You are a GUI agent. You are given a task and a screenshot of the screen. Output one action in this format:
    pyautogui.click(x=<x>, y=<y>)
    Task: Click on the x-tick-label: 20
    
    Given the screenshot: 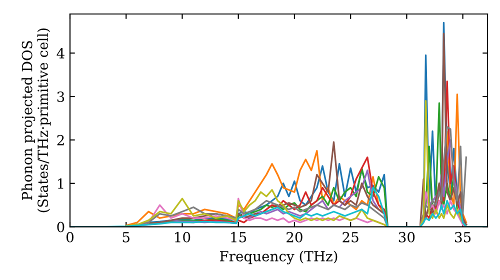 What is the action you would take?
    pyautogui.click(x=294, y=237)
    